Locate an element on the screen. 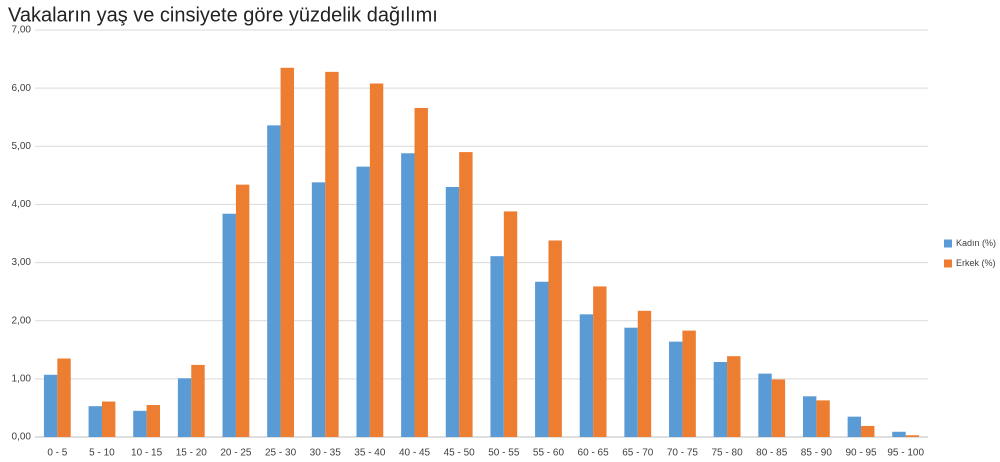  y-tick-label: 0,00 is located at coordinates (22, 437).